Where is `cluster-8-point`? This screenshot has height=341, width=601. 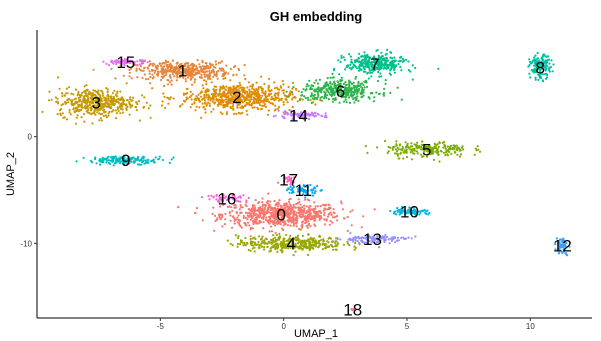
cluster-8-point is located at coordinates (543, 55).